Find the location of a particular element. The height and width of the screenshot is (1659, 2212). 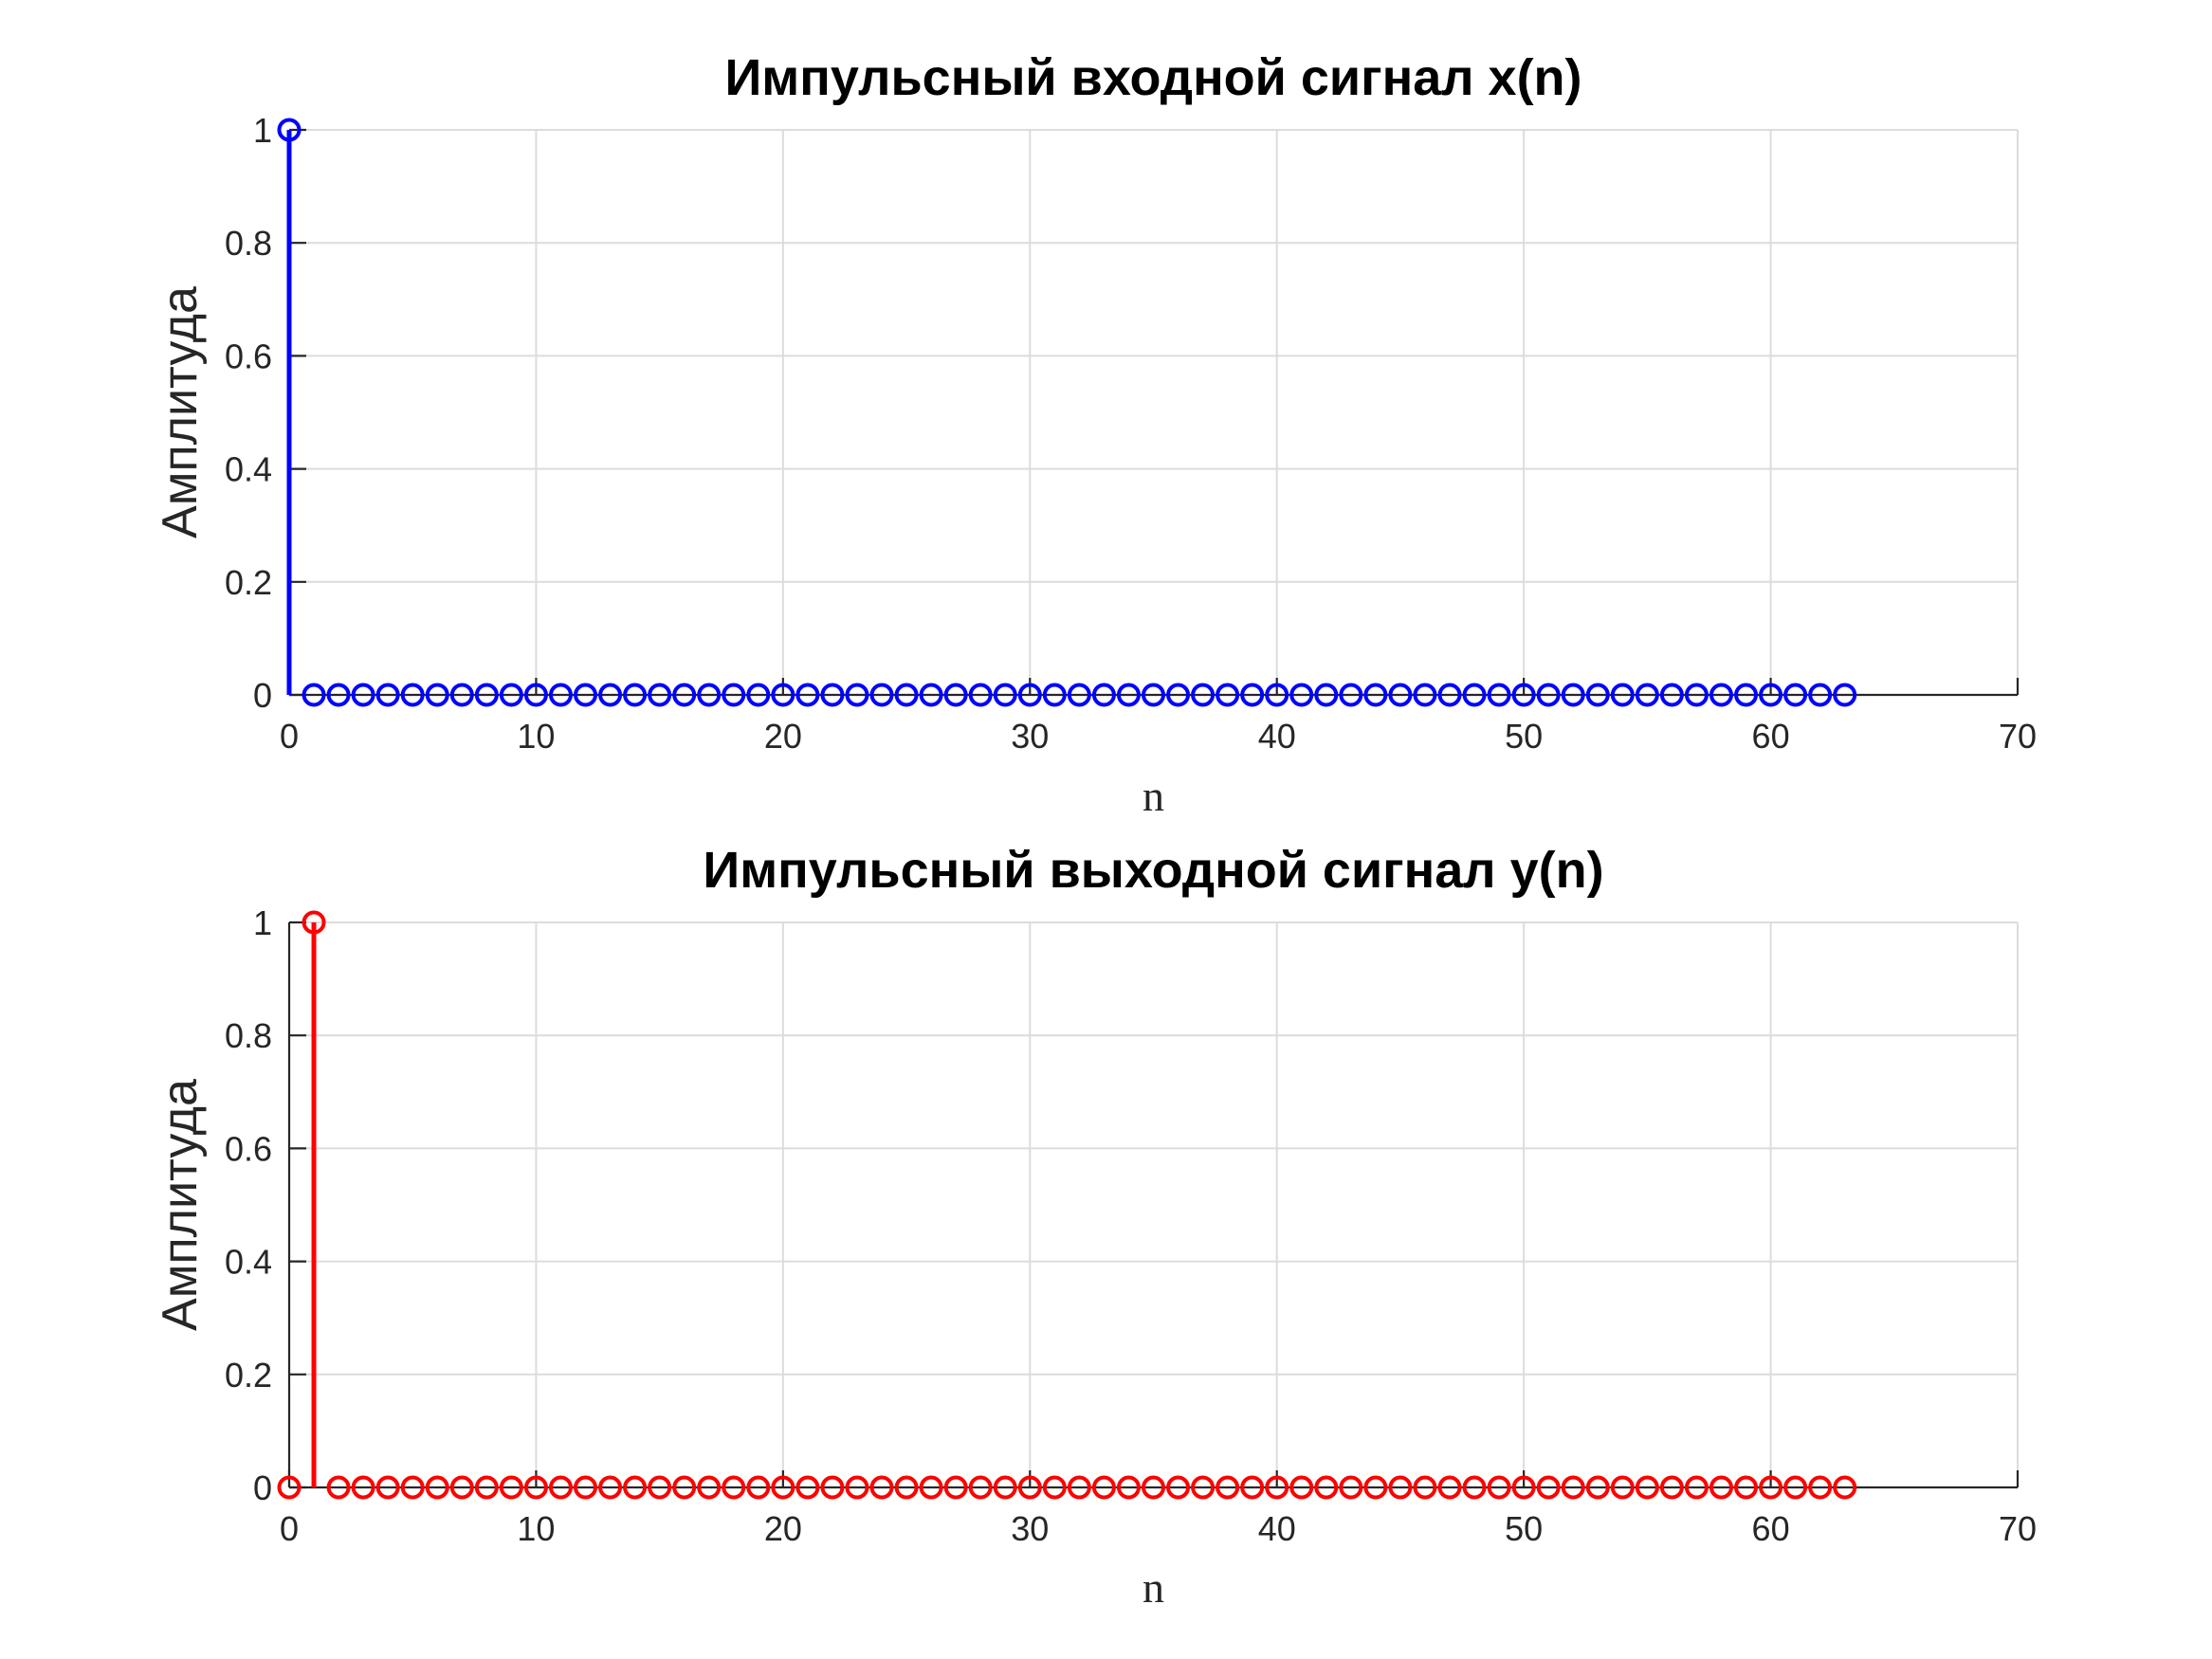

x-tick-label: 70 is located at coordinates (2018, 1528).